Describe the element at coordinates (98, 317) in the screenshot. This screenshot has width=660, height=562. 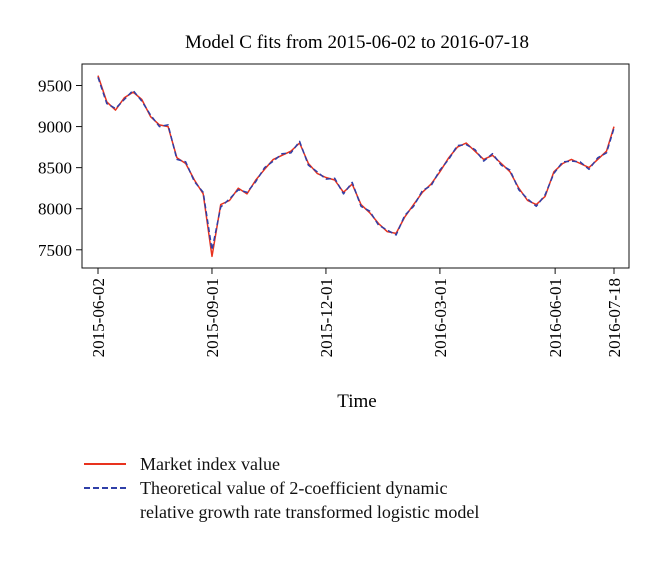
I see `x-tick-label: 2015-06-02` at that location.